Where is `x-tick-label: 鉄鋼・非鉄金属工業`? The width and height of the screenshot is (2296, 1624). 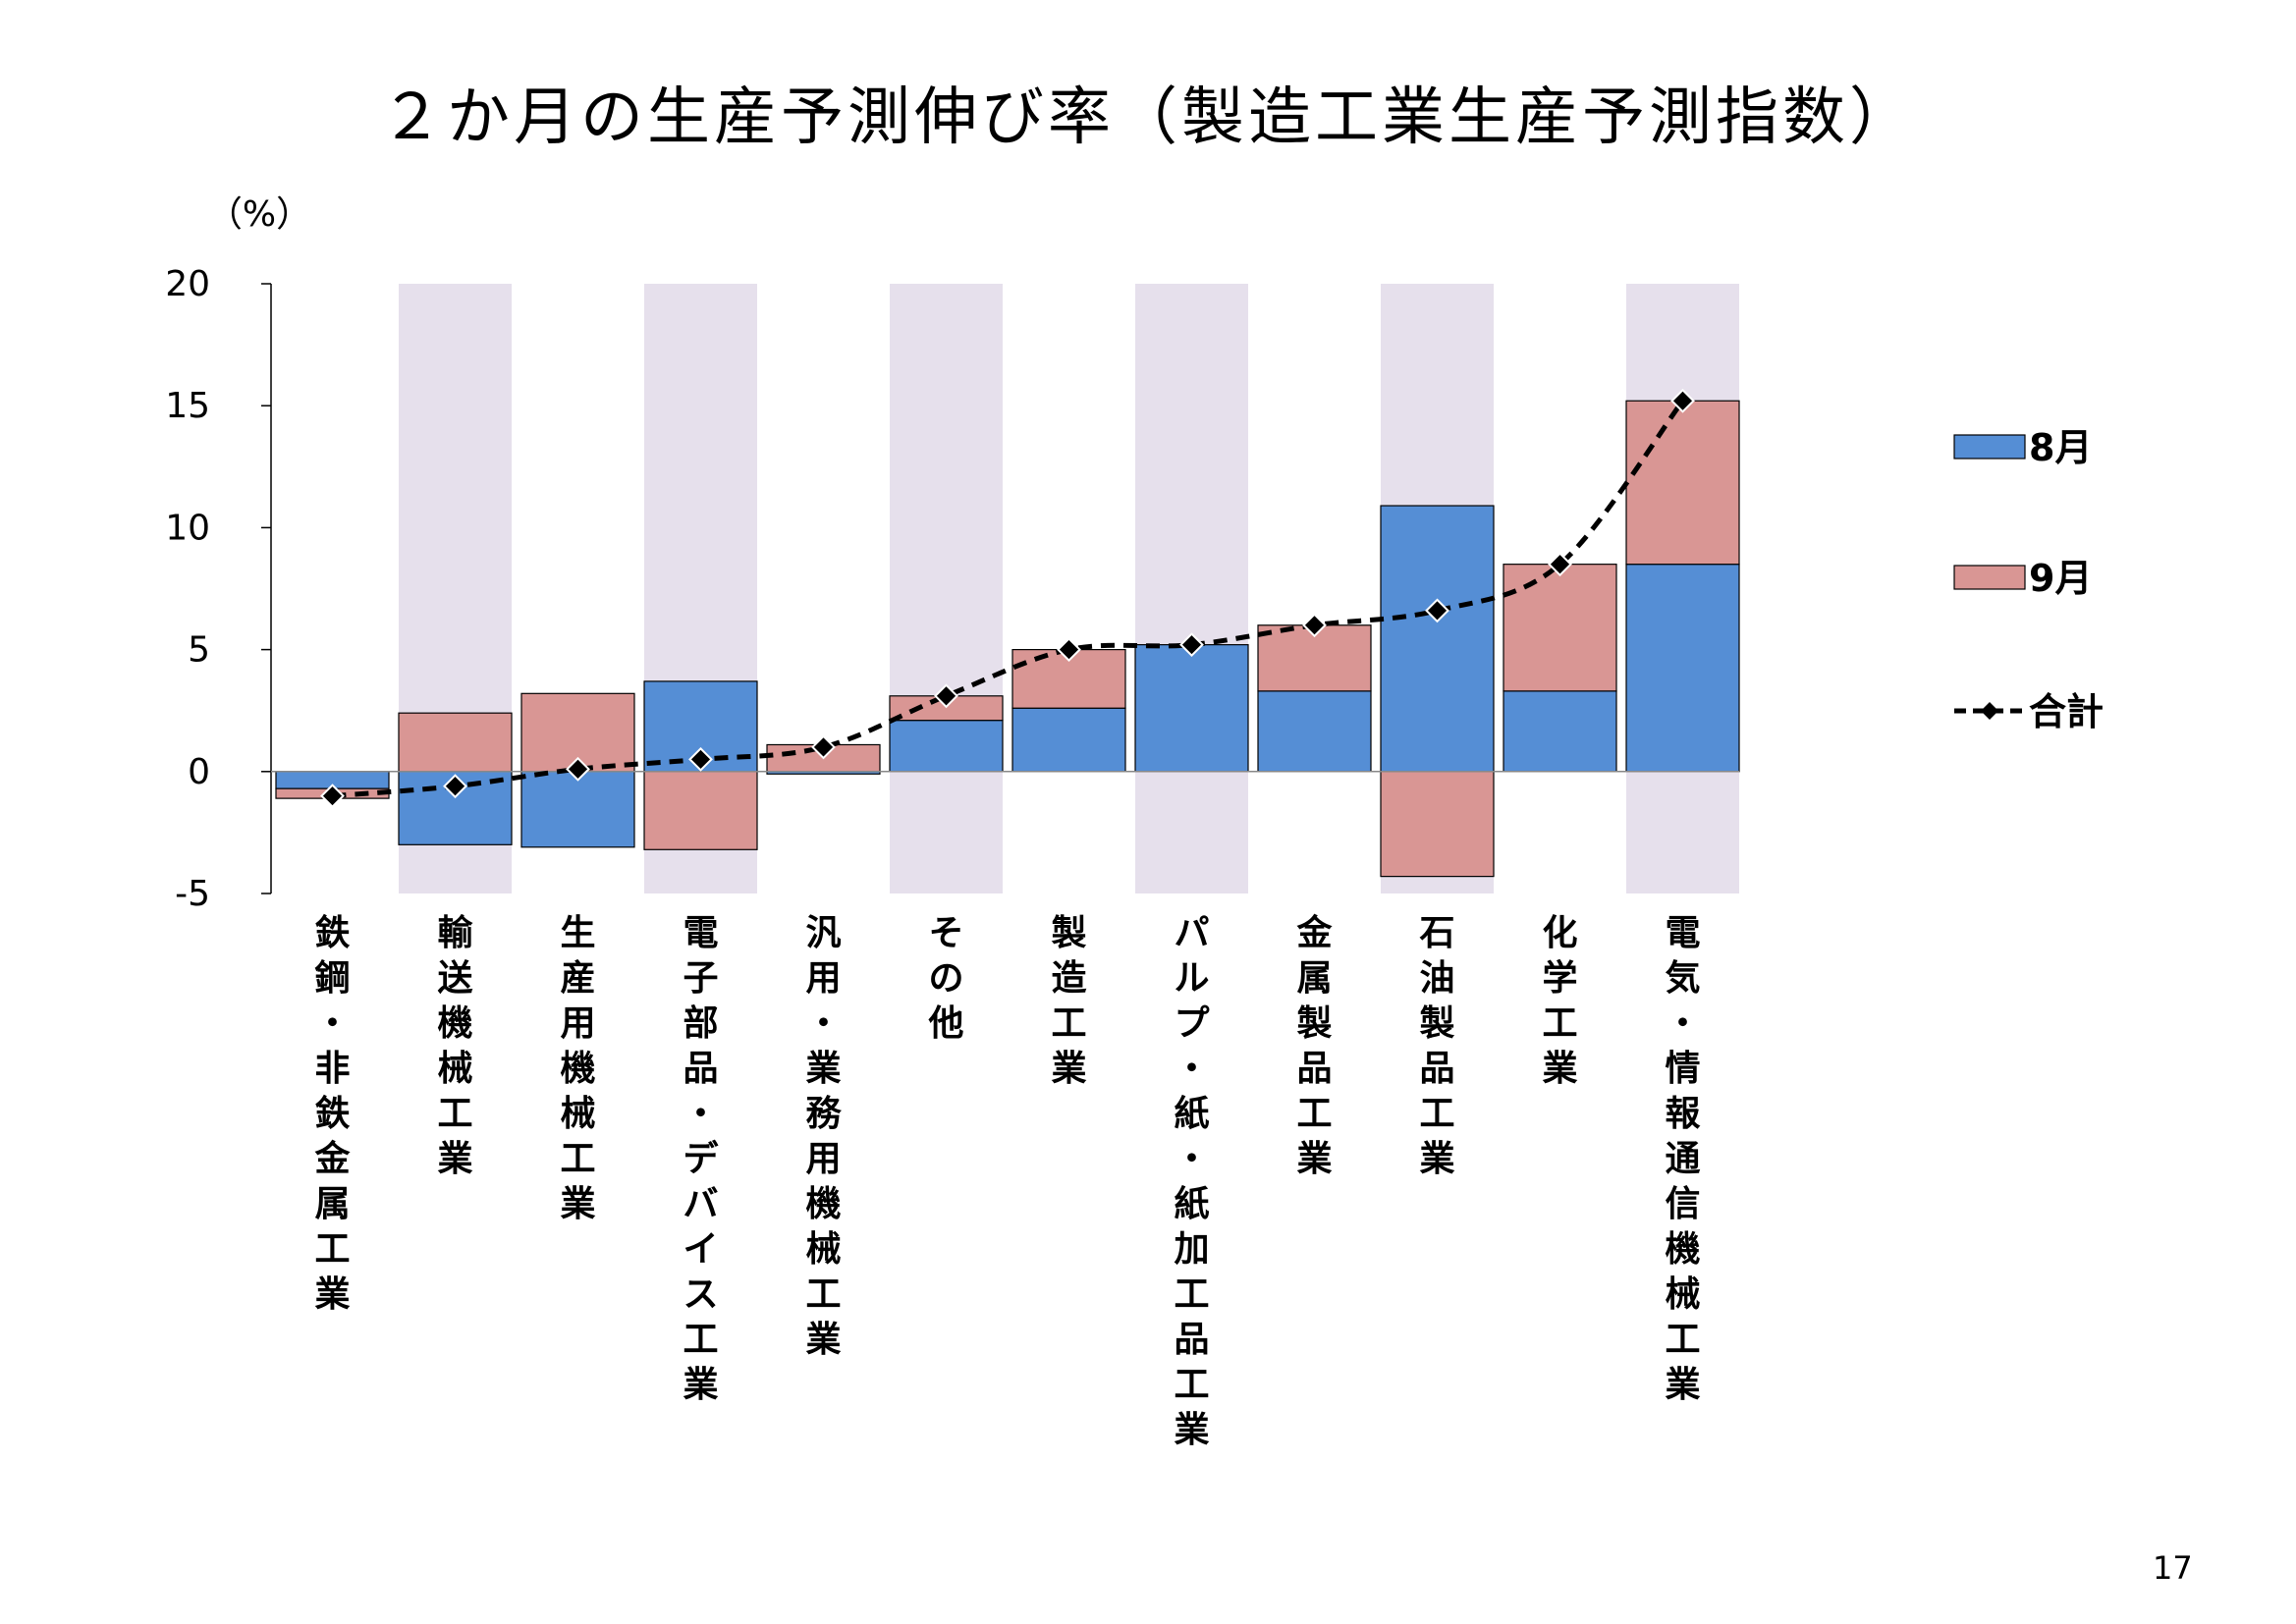
x-tick-label: 鉄鋼・非鉄金属工業 is located at coordinates (332, 1114).